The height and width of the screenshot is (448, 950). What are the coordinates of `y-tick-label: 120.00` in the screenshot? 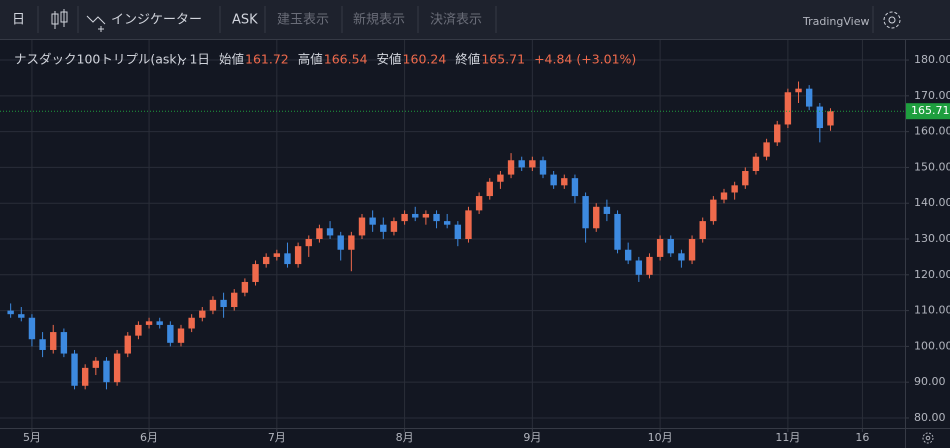 It's located at (932, 274).